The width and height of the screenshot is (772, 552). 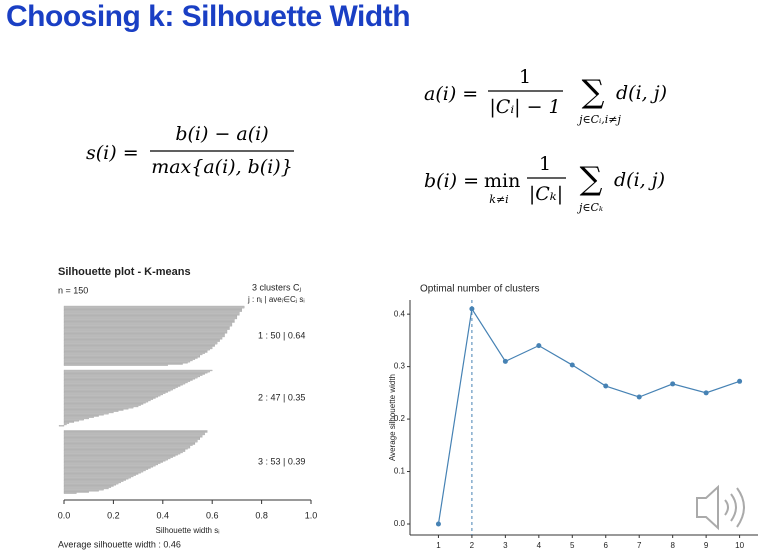 I want to click on cluster-label: 3 : 53 | 0.39, so click(x=281, y=462).